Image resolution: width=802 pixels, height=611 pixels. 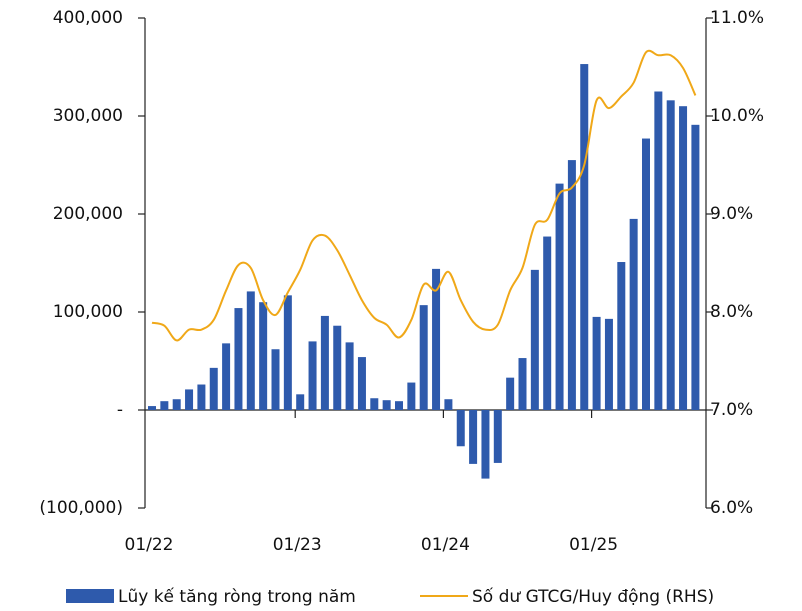 What do you see at coordinates (88, 312) in the screenshot?
I see `y-tick-label: 100,000` at bounding box center [88, 312].